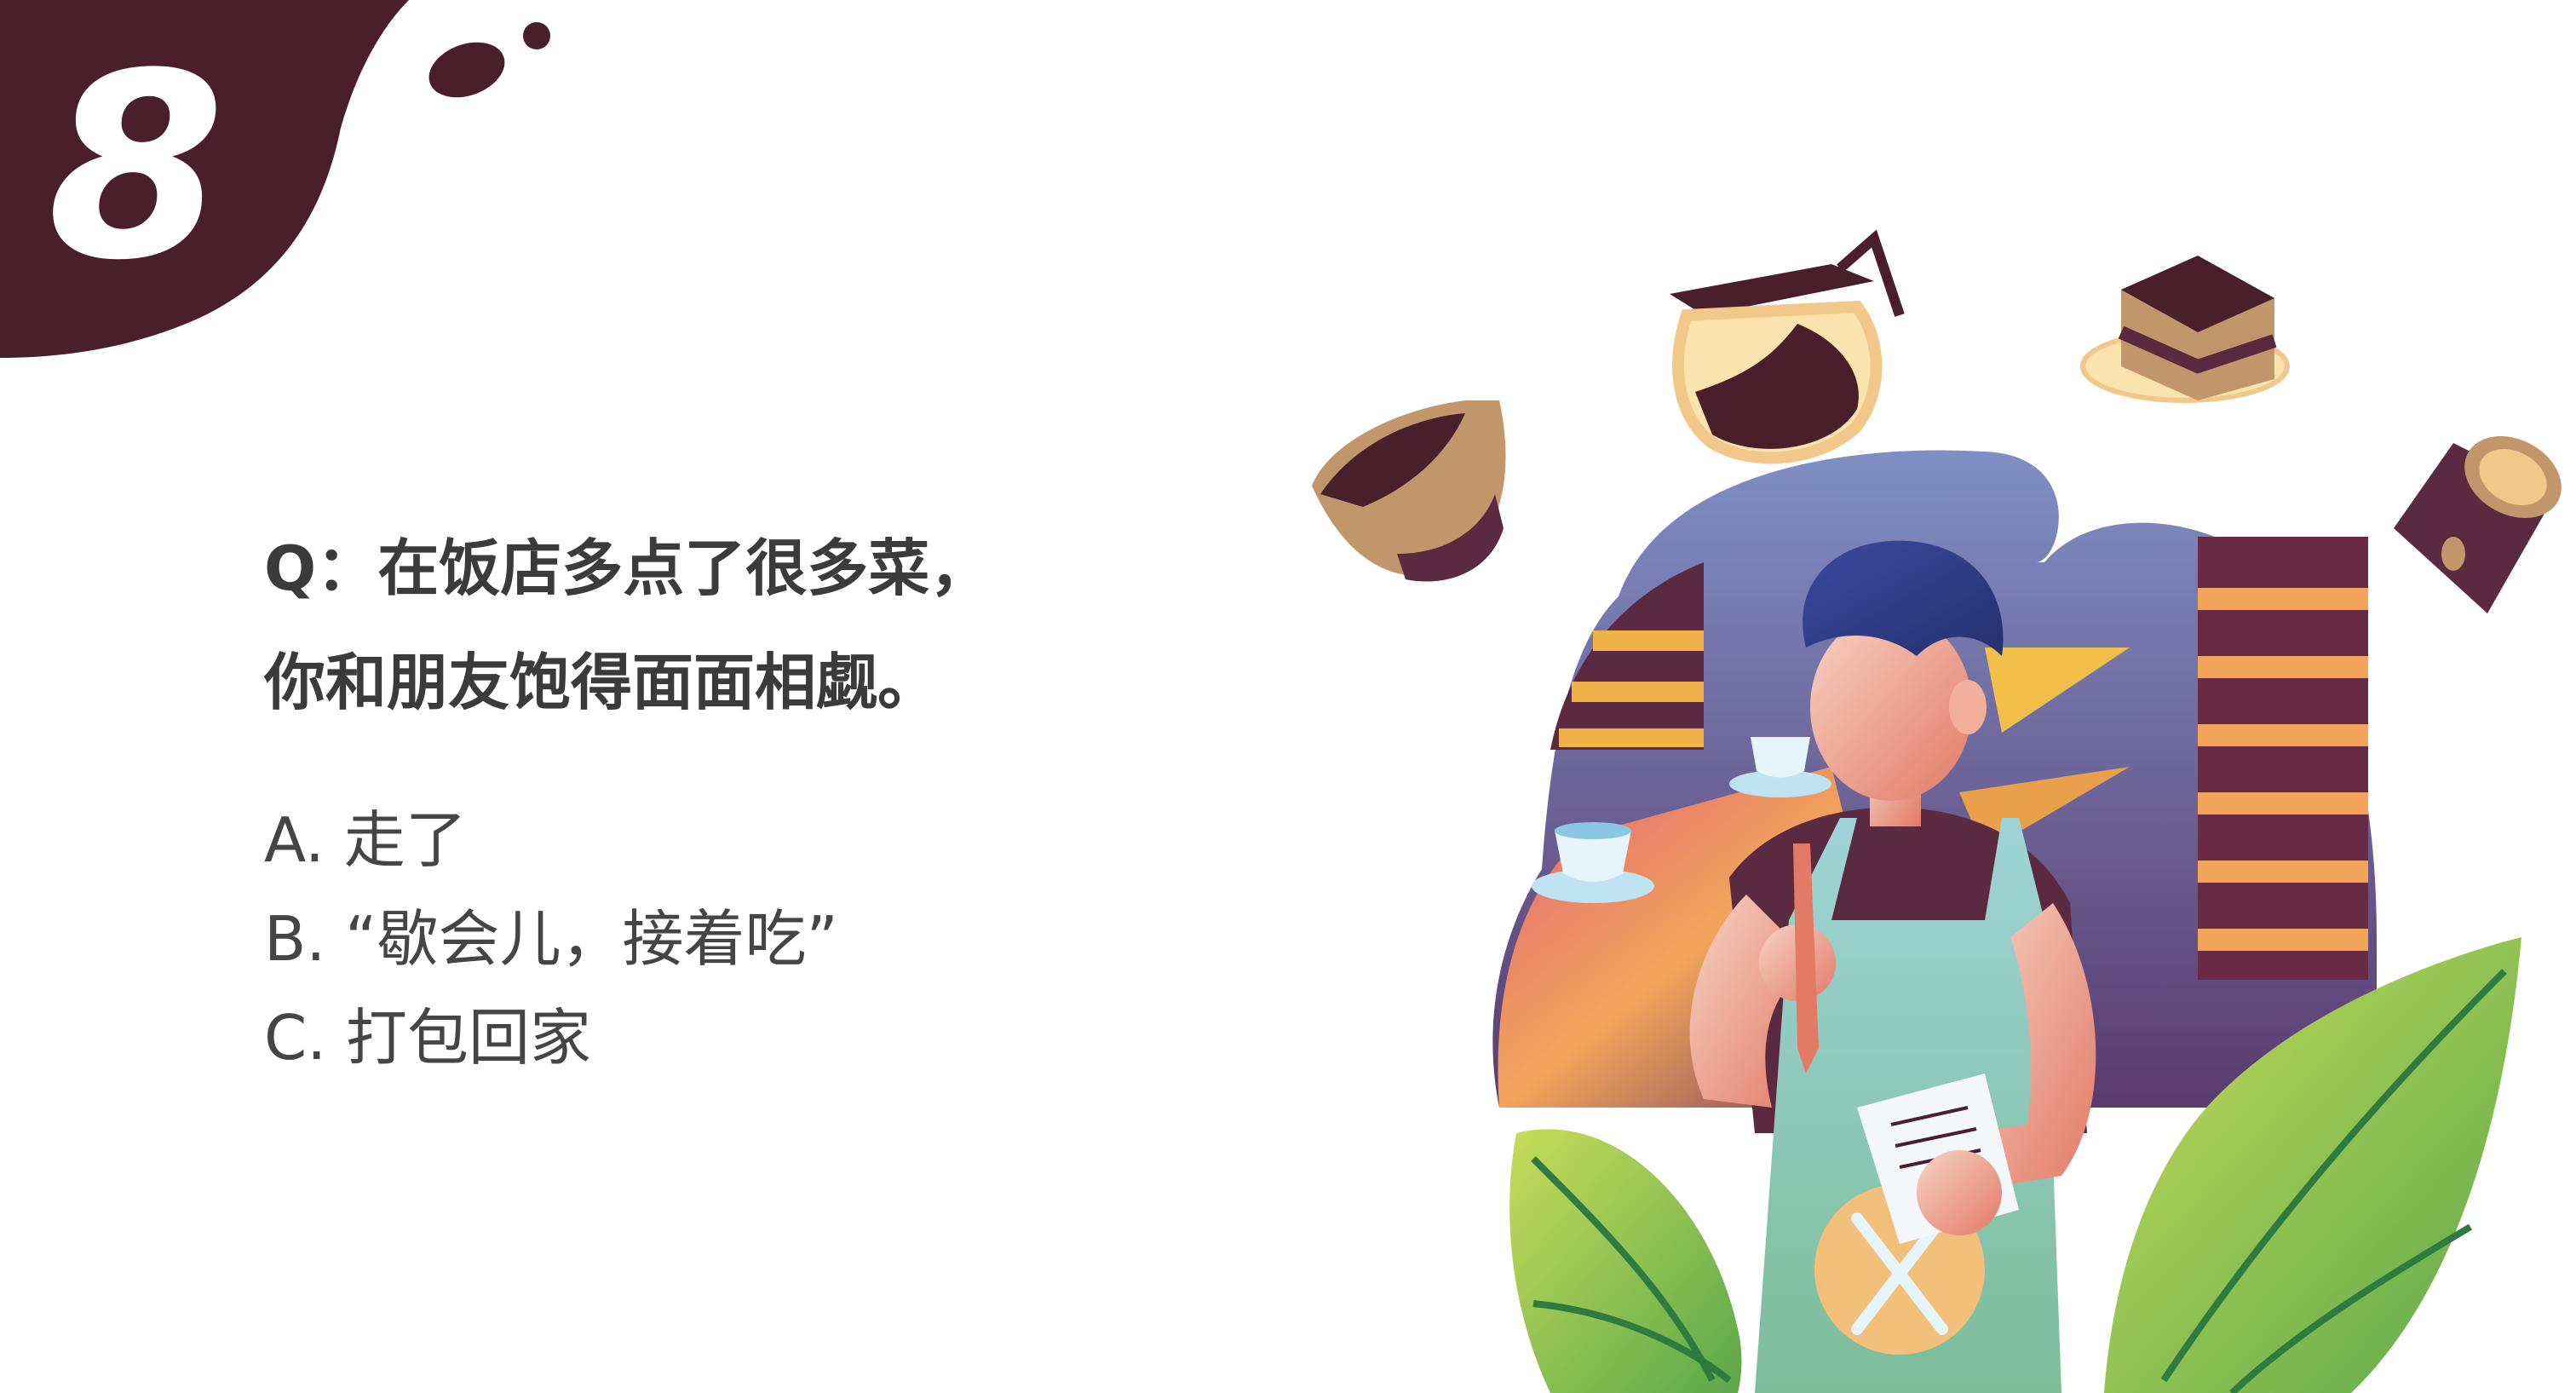 Image resolution: width=2576 pixels, height=1393 pixels. What do you see at coordinates (536, 35) in the screenshot?
I see `splash-drop-small` at bounding box center [536, 35].